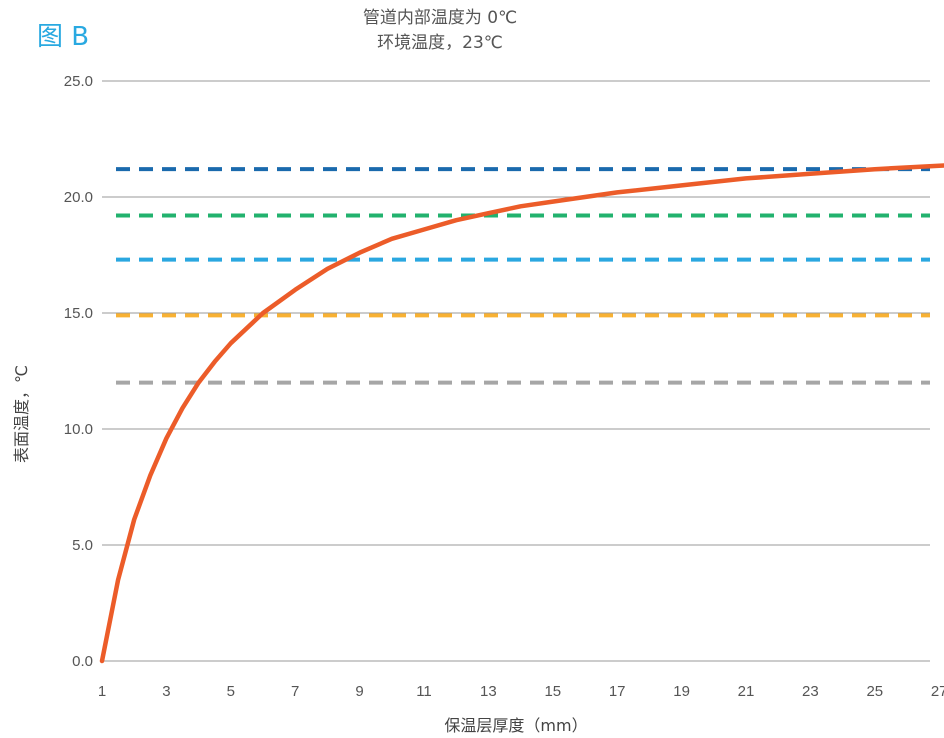 The image size is (944, 738). I want to click on x-tick-label: 27, so click(937, 691).